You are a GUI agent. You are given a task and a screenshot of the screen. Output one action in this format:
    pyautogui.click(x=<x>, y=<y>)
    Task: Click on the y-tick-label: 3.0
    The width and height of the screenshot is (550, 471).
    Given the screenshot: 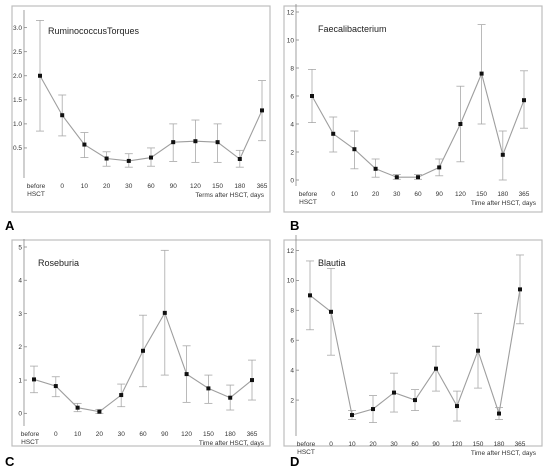 What is the action you would take?
    pyautogui.click(x=17, y=28)
    